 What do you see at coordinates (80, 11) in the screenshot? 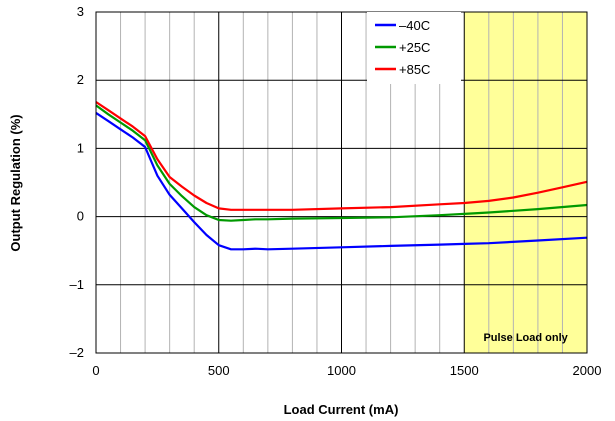
I see `y-tick-label: 3` at bounding box center [80, 11].